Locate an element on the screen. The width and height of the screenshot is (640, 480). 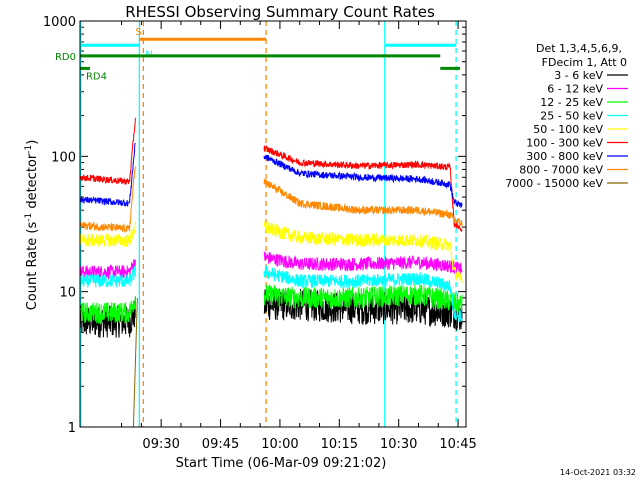
legend-entry-label: 7000 - 15000 keV is located at coordinates (554, 183).